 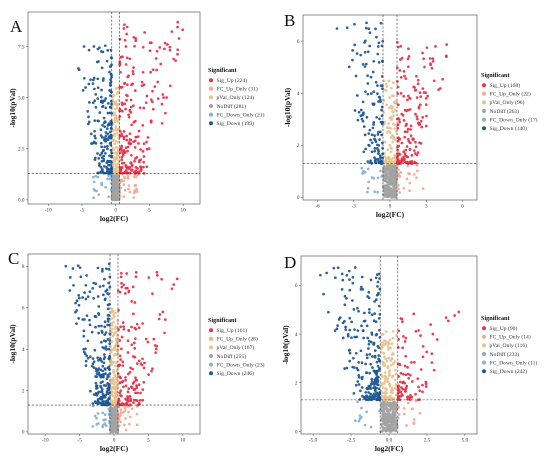 What do you see at coordinates (232, 80) in the screenshot?
I see `legend-entry: Sig_Up (224)` at bounding box center [232, 80].